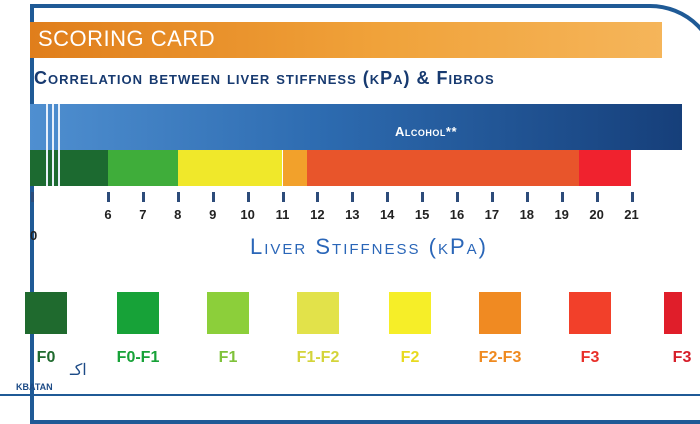  Describe the element at coordinates (127, 38) in the screenshot. I see `header-title: SCORING CARD` at that location.